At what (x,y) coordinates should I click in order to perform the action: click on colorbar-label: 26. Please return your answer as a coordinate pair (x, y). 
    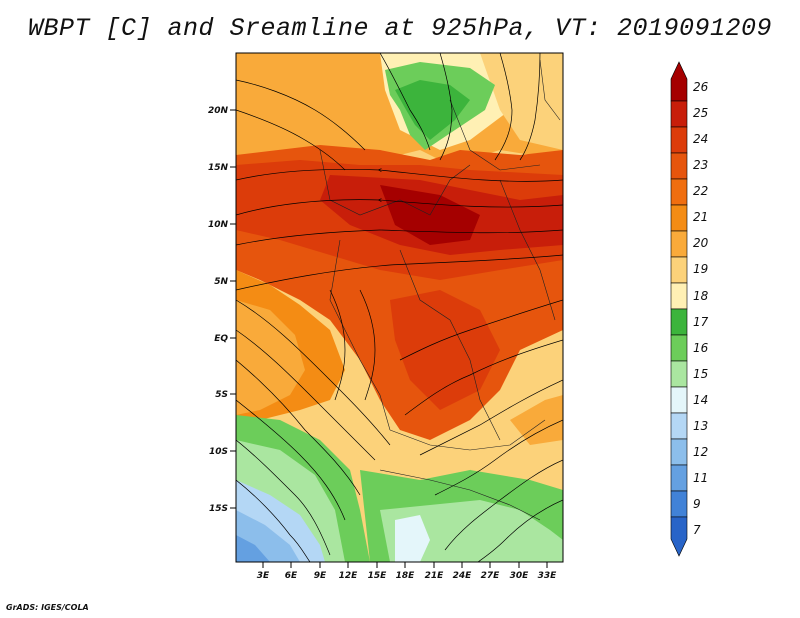
    Looking at the image, I should click on (701, 87).